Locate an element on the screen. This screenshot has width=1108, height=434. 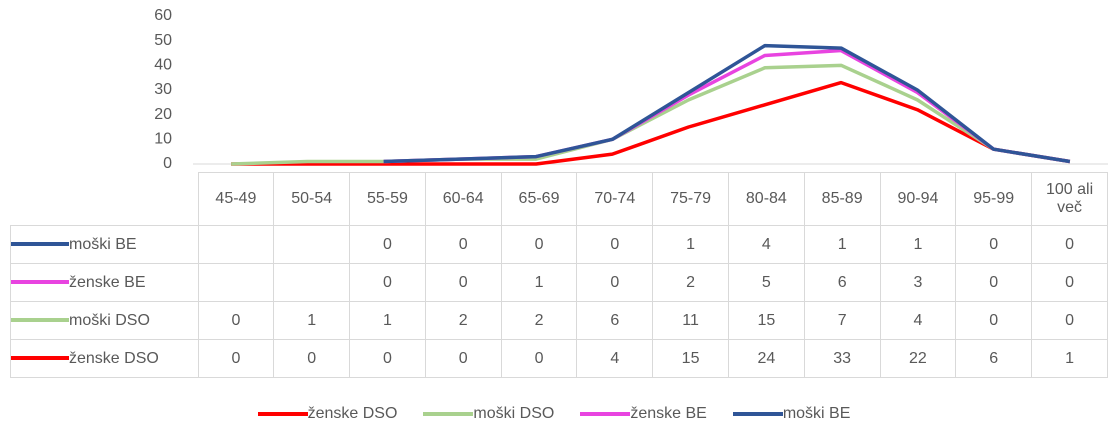
row-name: ženske BE is located at coordinates (107, 282).